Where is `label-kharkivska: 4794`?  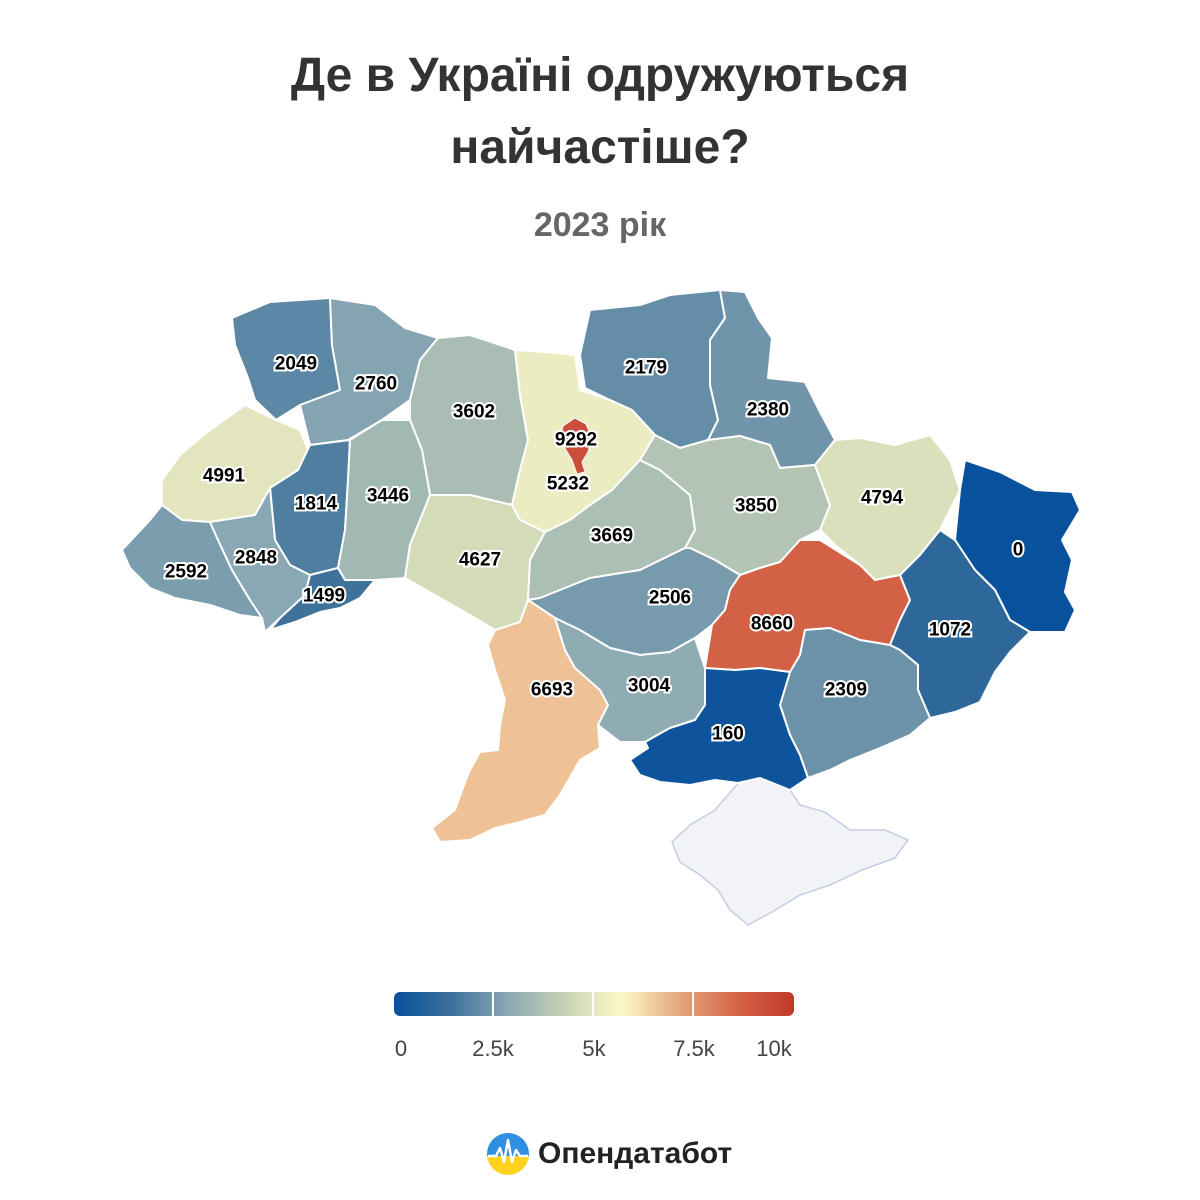
label-kharkivska: 4794 is located at coordinates (882, 498).